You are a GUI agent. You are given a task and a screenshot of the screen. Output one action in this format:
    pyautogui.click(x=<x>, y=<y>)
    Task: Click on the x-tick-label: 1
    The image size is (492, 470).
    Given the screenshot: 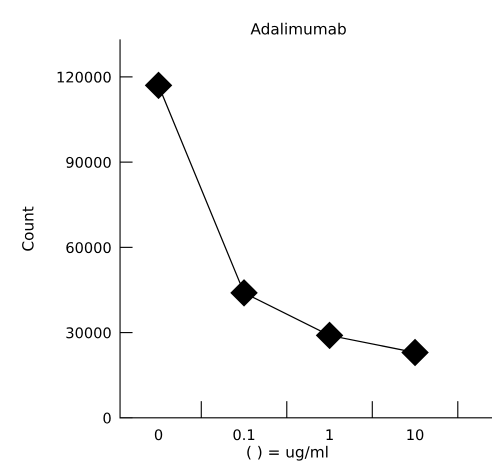 What is the action you would take?
    pyautogui.click(x=329, y=434)
    